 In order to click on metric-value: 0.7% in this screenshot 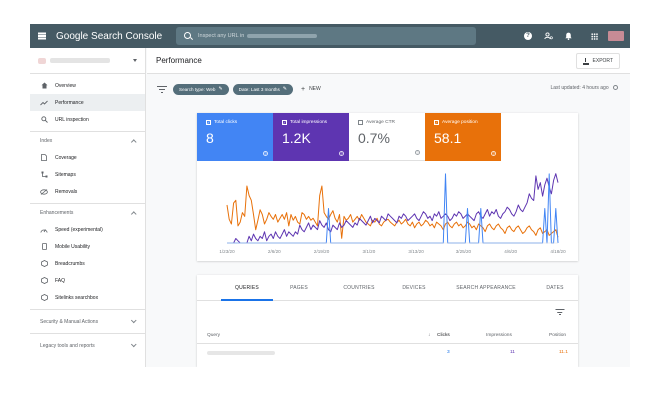, I will do `click(374, 138)`.